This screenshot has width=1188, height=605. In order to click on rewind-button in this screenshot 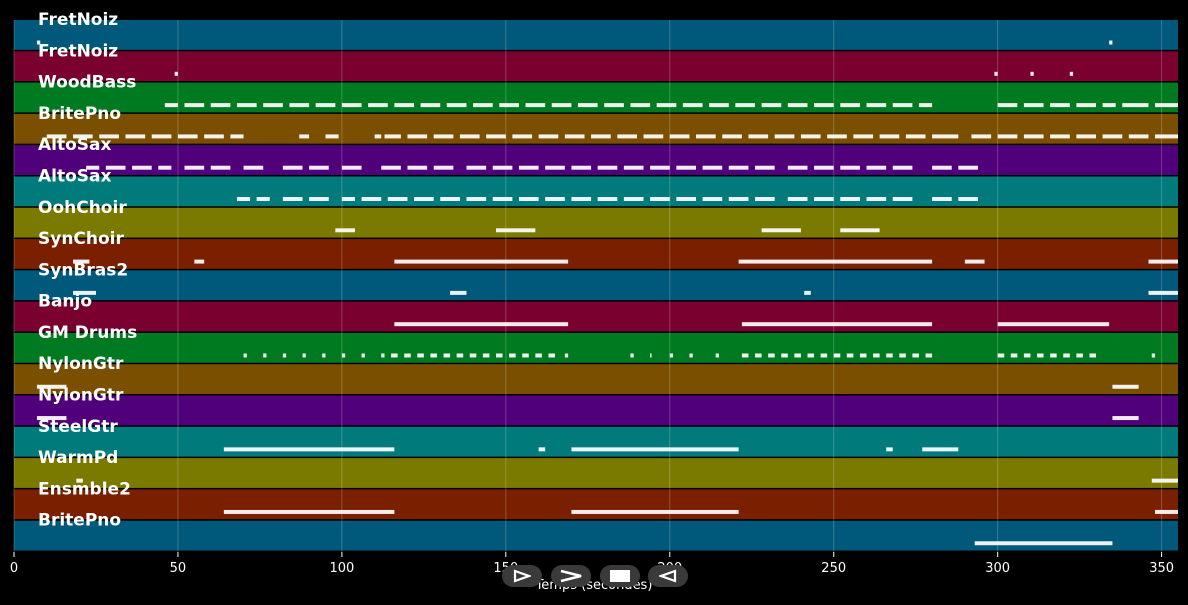, I will do `click(668, 576)`.